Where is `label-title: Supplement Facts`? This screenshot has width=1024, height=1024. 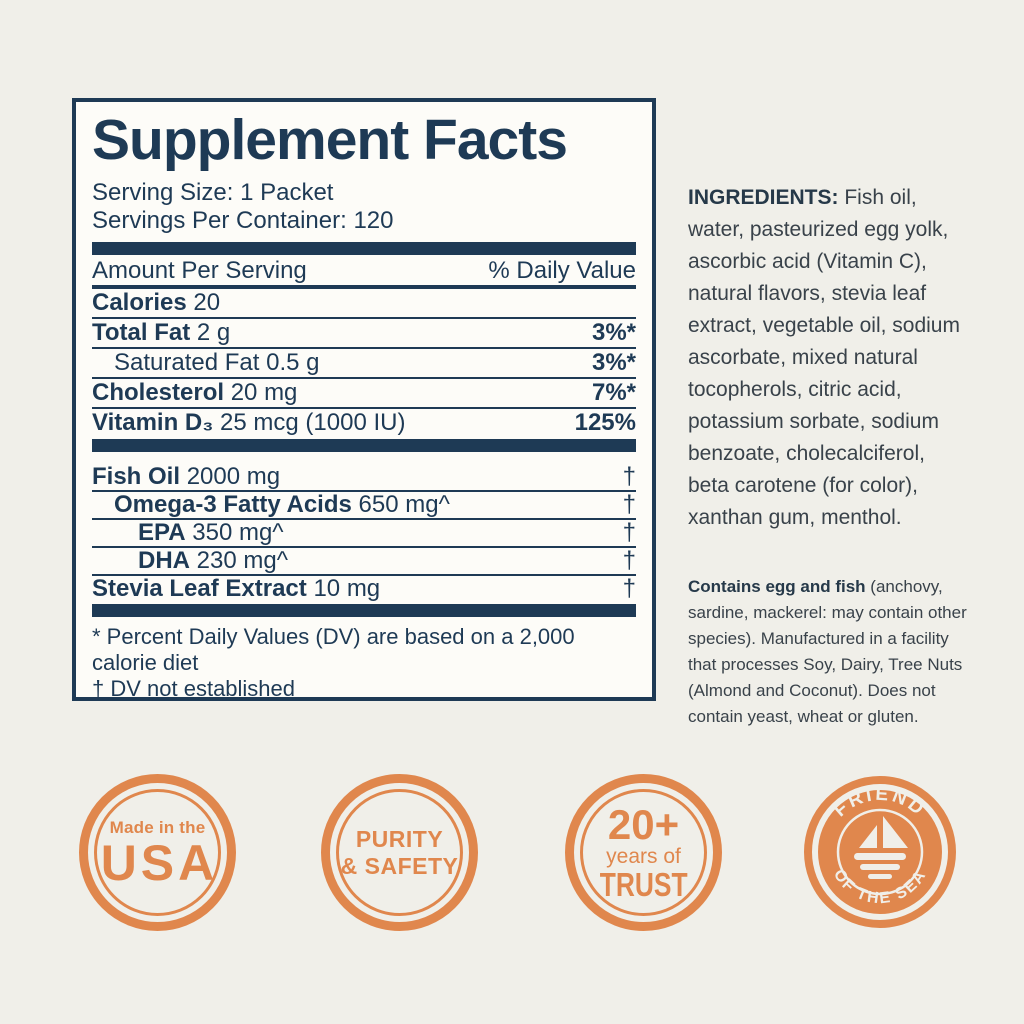
label-title: Supplement Facts is located at coordinates (330, 140).